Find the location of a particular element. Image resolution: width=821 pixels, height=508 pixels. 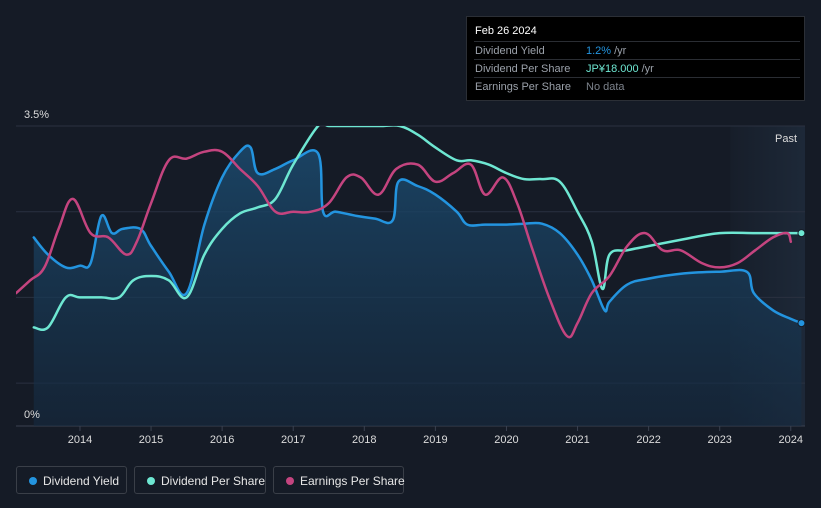

tooltip-value: JP¥18.000/yr is located at coordinates (620, 69).